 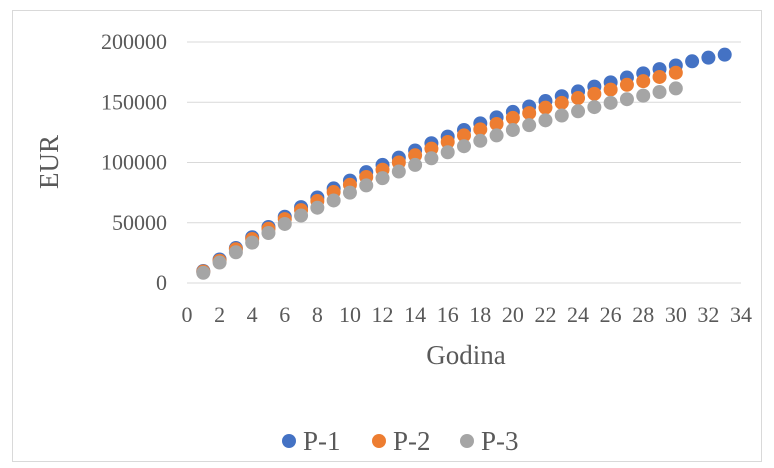 I want to click on x-tick-label: 34, so click(x=741, y=314).